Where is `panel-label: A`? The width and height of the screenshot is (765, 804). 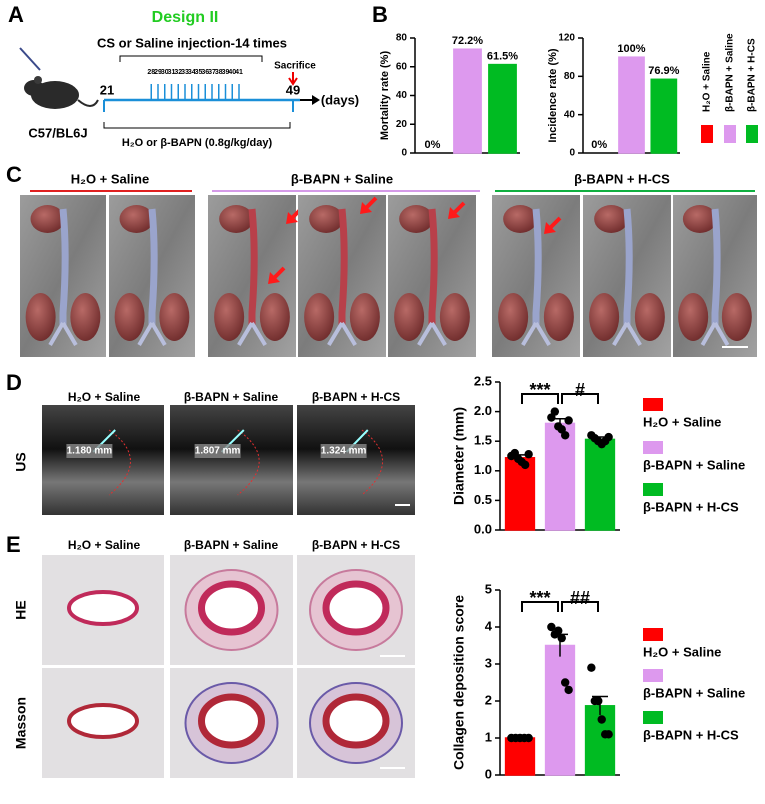 panel-label: A is located at coordinates (16, 14).